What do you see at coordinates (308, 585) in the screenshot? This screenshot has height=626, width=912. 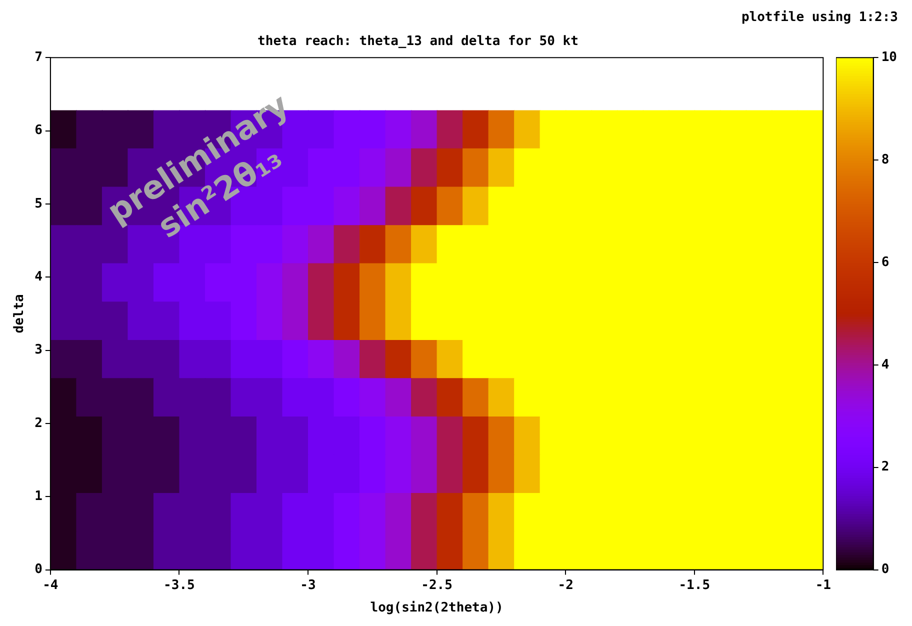 I see `x-tick-label: -3` at bounding box center [308, 585].